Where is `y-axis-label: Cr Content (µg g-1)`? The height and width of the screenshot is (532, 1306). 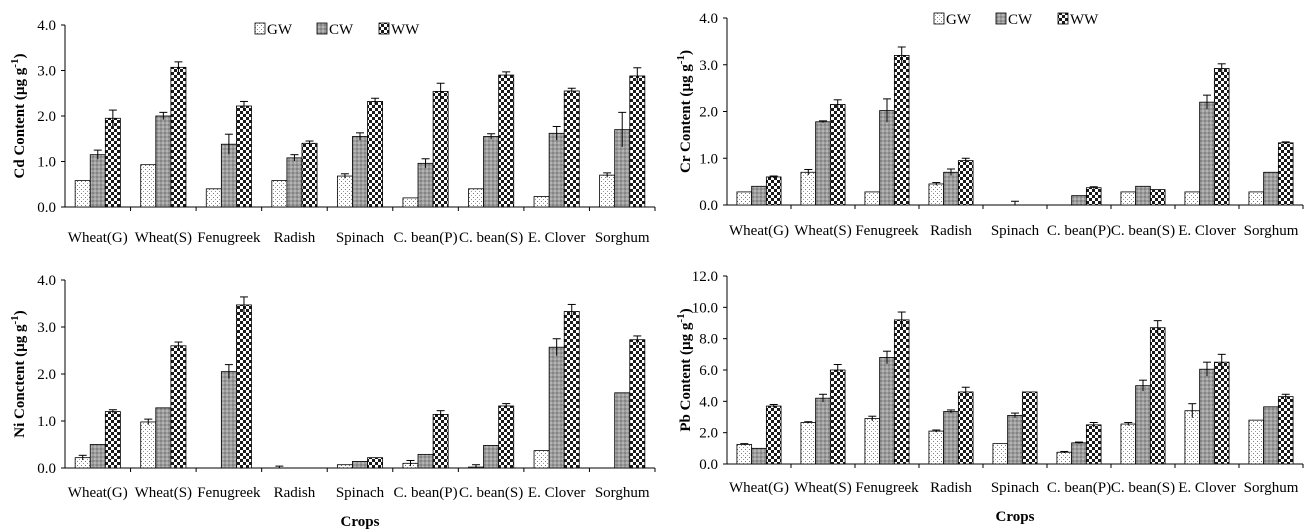
y-axis-label: Cr Content (µg g-1) is located at coordinates (684, 111).